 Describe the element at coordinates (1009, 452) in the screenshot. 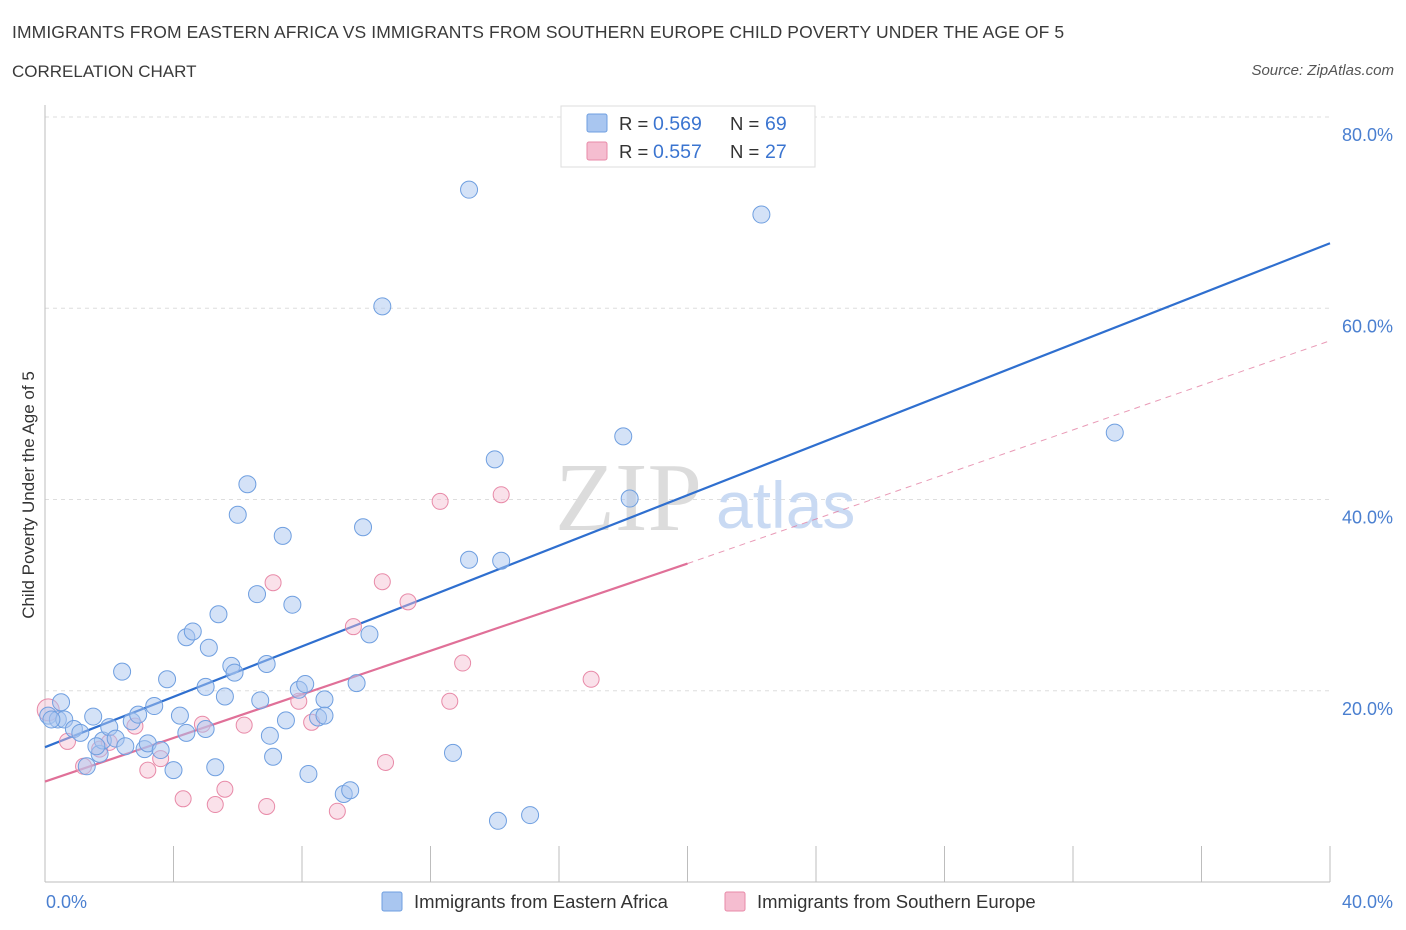

I see `trend-line-southern-europe-extrapolated` at that location.